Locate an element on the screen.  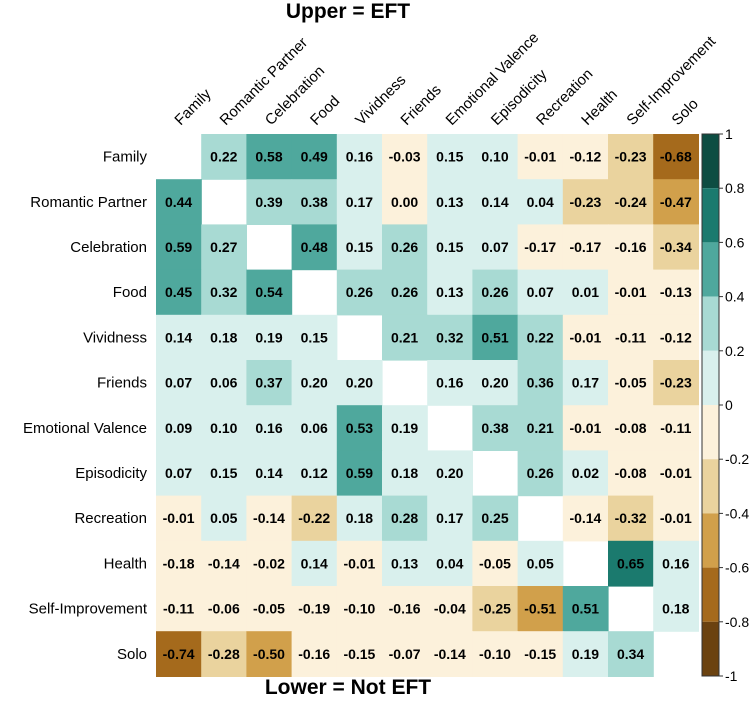
cell-value-label: 0.00 is located at coordinates (404, 202).